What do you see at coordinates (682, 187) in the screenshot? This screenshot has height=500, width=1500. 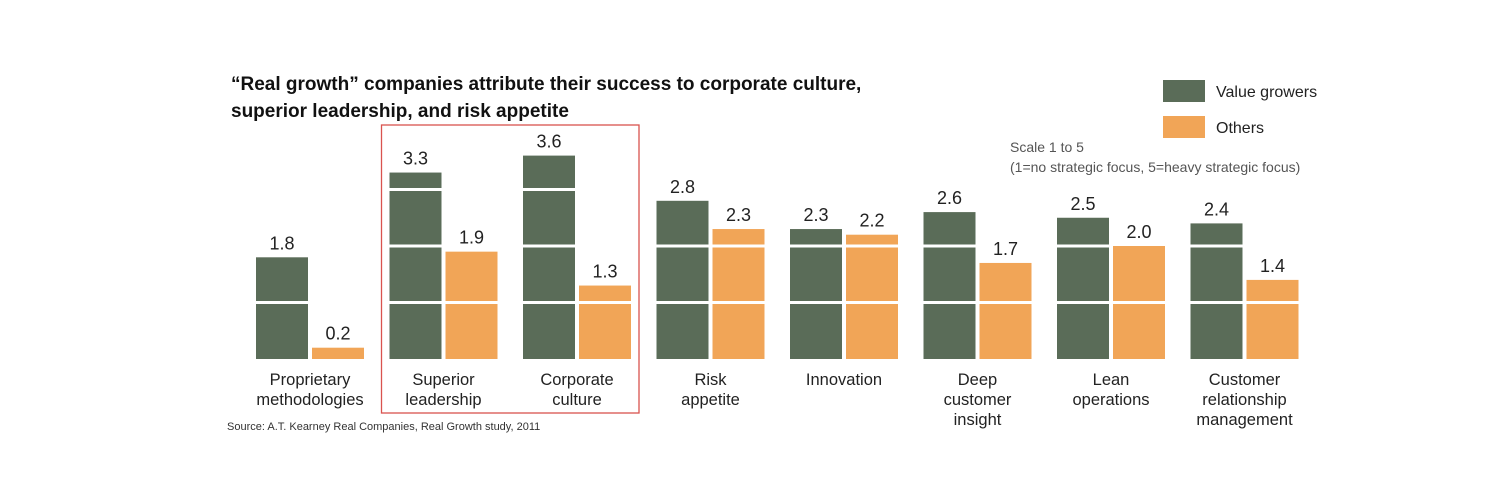 I see `value-label-value-growers-4: 2.8` at bounding box center [682, 187].